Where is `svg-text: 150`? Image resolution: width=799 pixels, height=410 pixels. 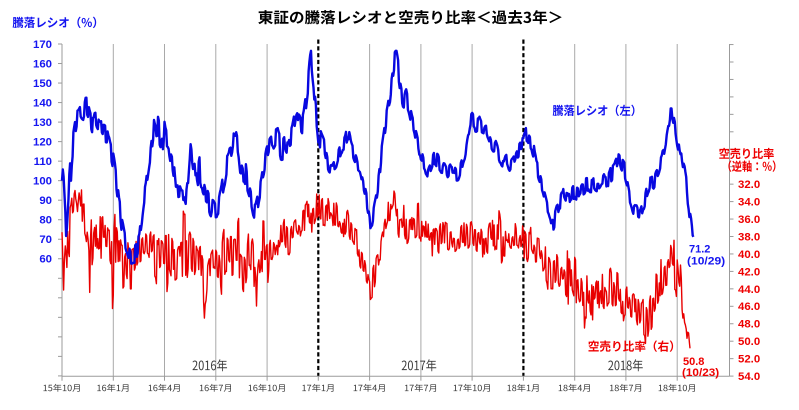 svg-text: 150 is located at coordinates (42, 84).